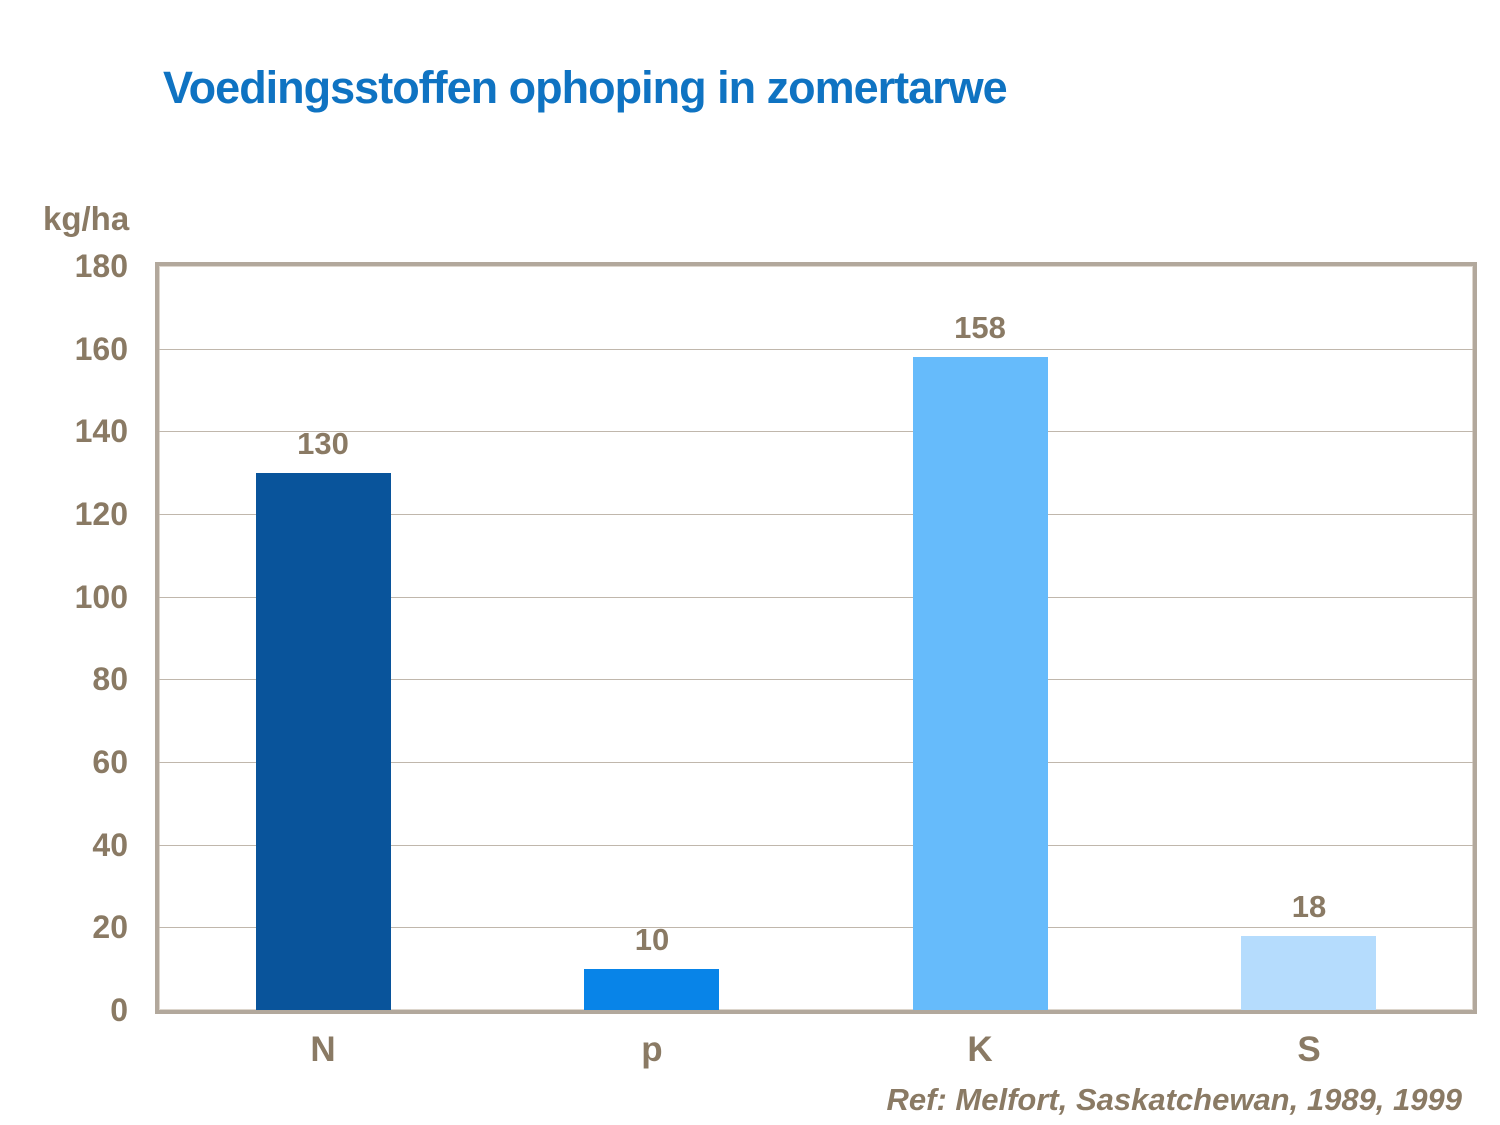 This screenshot has height=1125, width=1500. I want to click on y-tick-label: 120, so click(101, 514).